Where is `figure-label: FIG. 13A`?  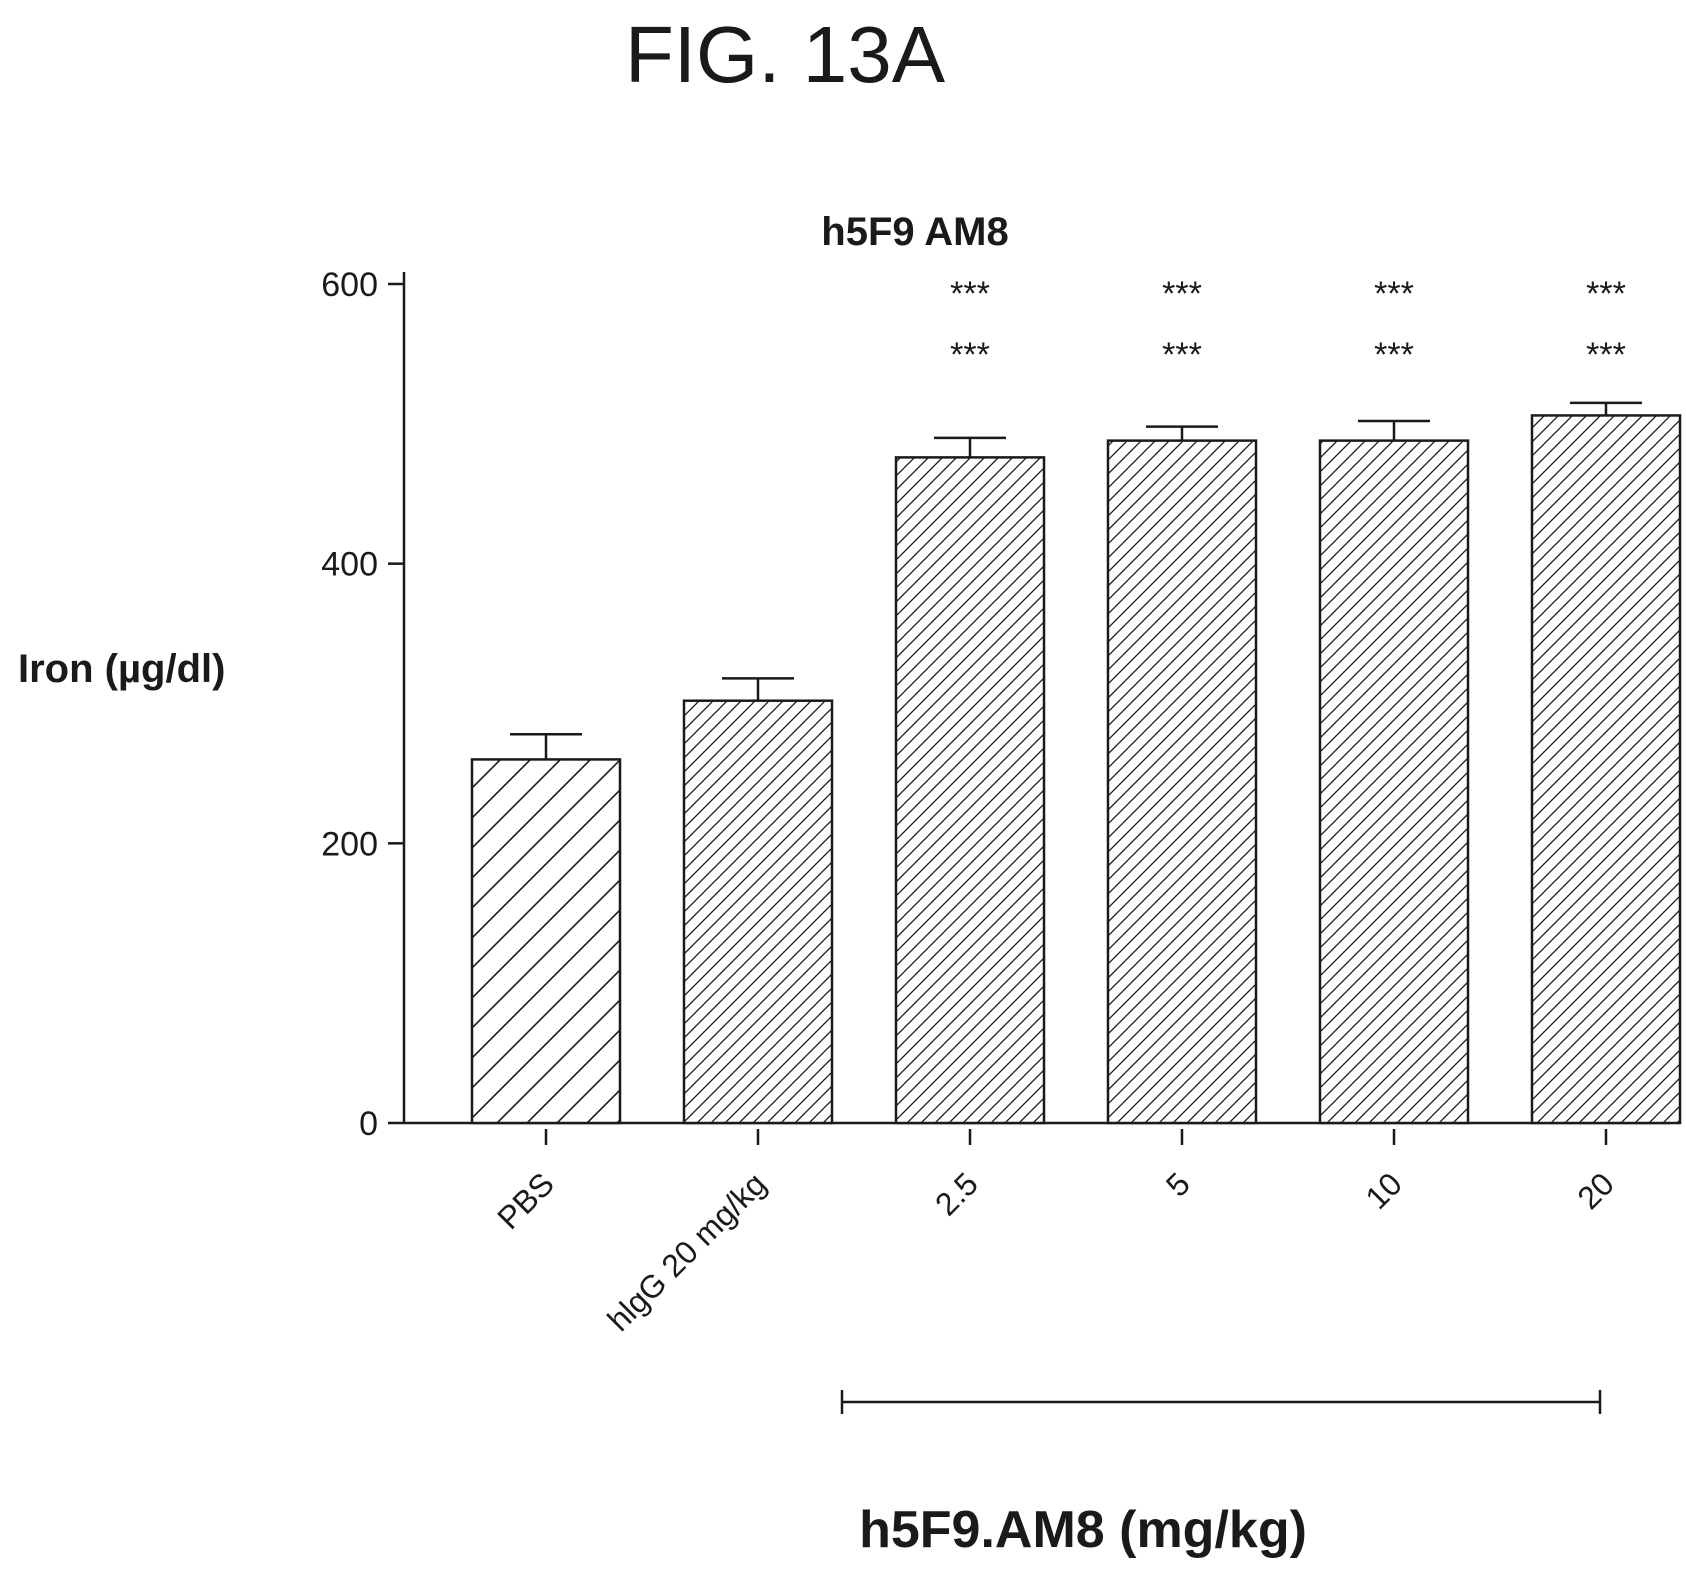 figure-label: FIG. 13A is located at coordinates (785, 54).